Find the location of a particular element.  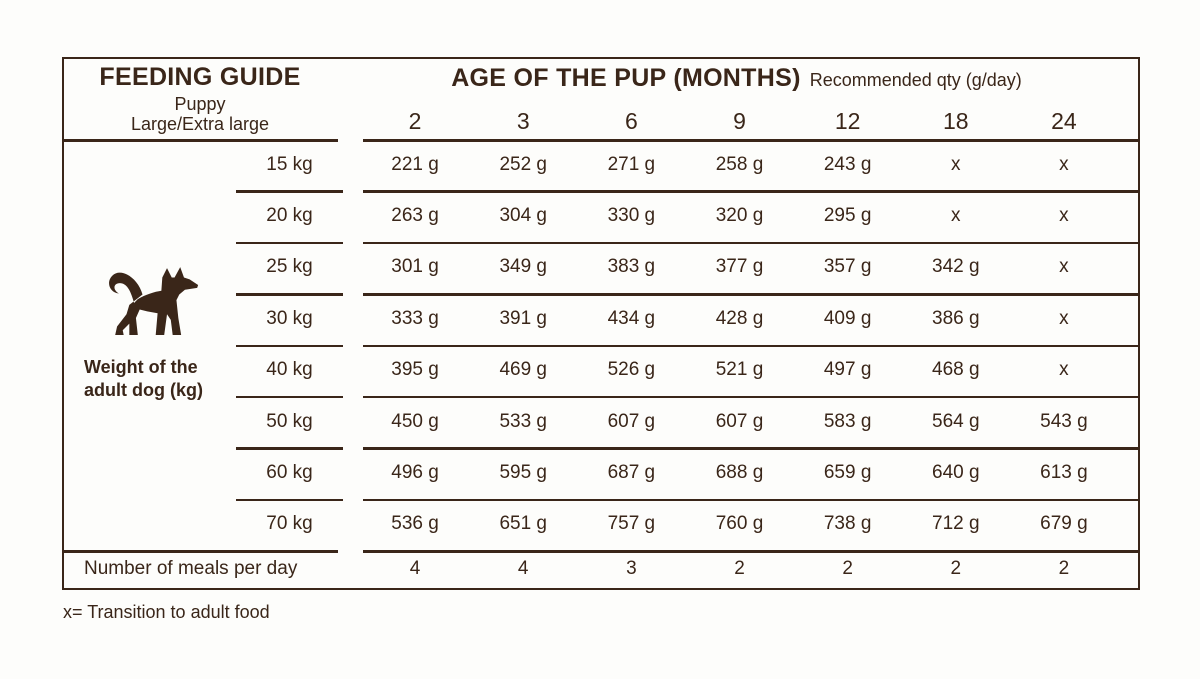

cell-20-kg-m12: 295 g is located at coordinates (847, 216).